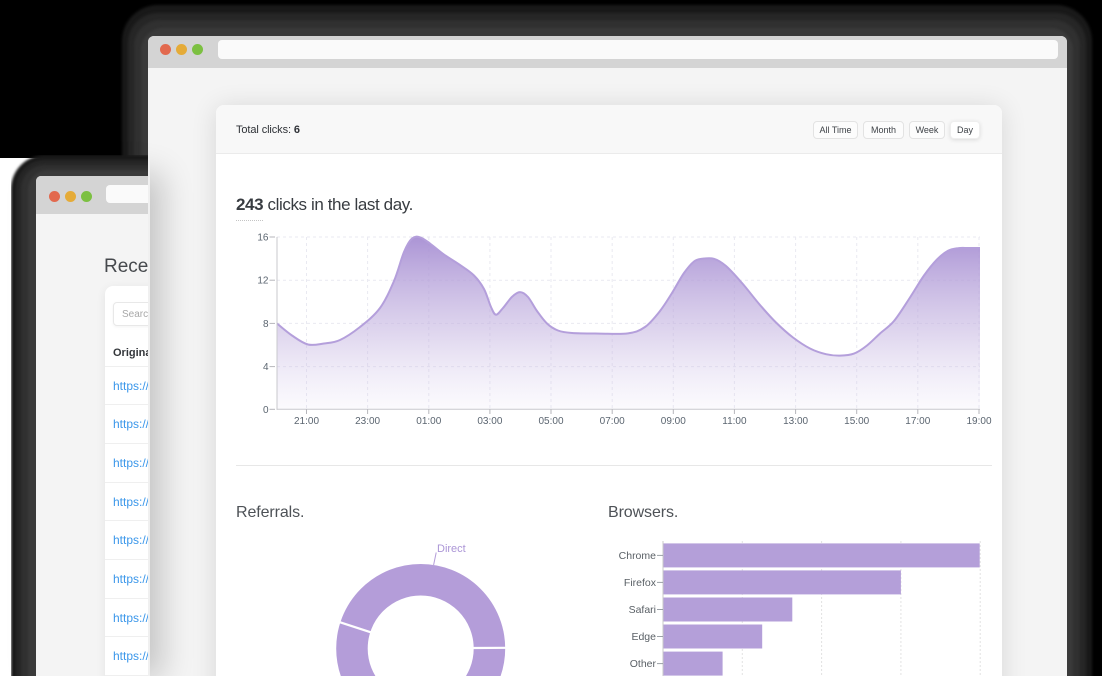 The image size is (1102, 676). What do you see at coordinates (266, 324) in the screenshot?
I see `svg-text: 8` at bounding box center [266, 324].